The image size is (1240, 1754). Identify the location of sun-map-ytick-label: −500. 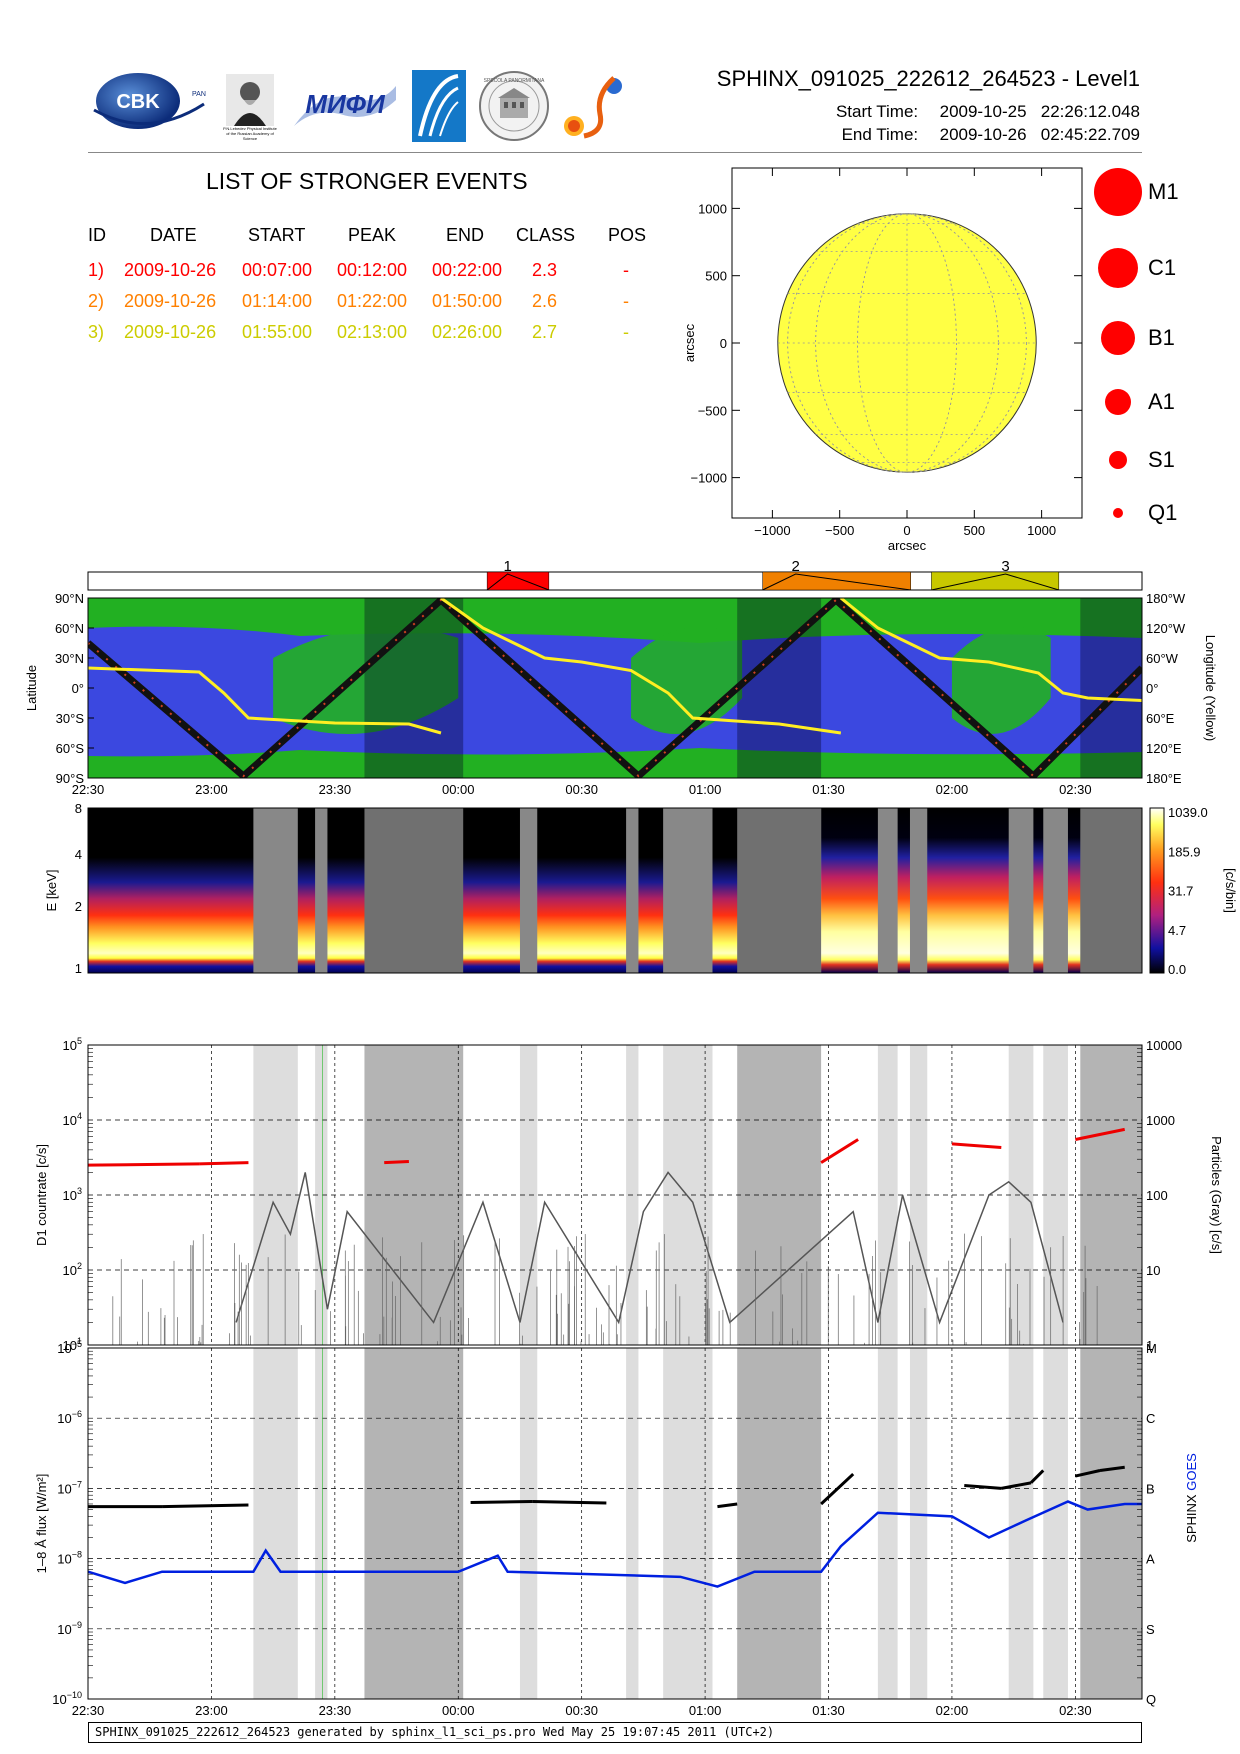
(712, 410).